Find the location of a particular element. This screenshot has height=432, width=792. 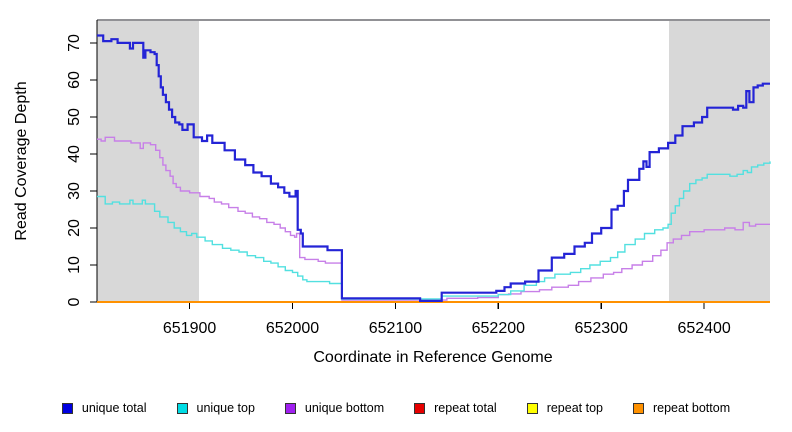

legend-swatch-repeat-bottom is located at coordinates (638, 408).